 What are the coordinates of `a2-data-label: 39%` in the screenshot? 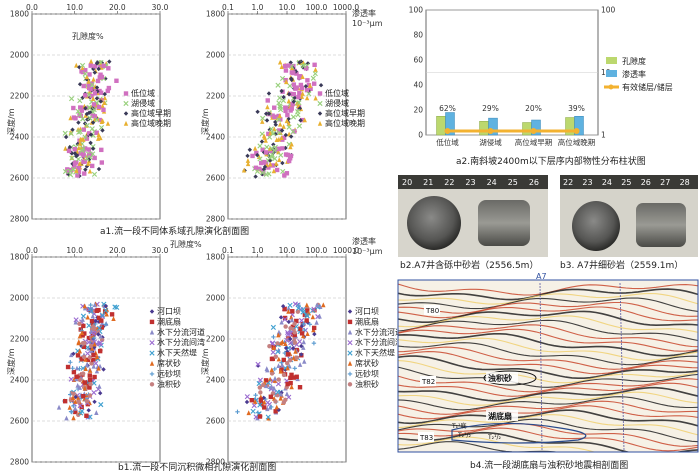 It's located at (576, 108).